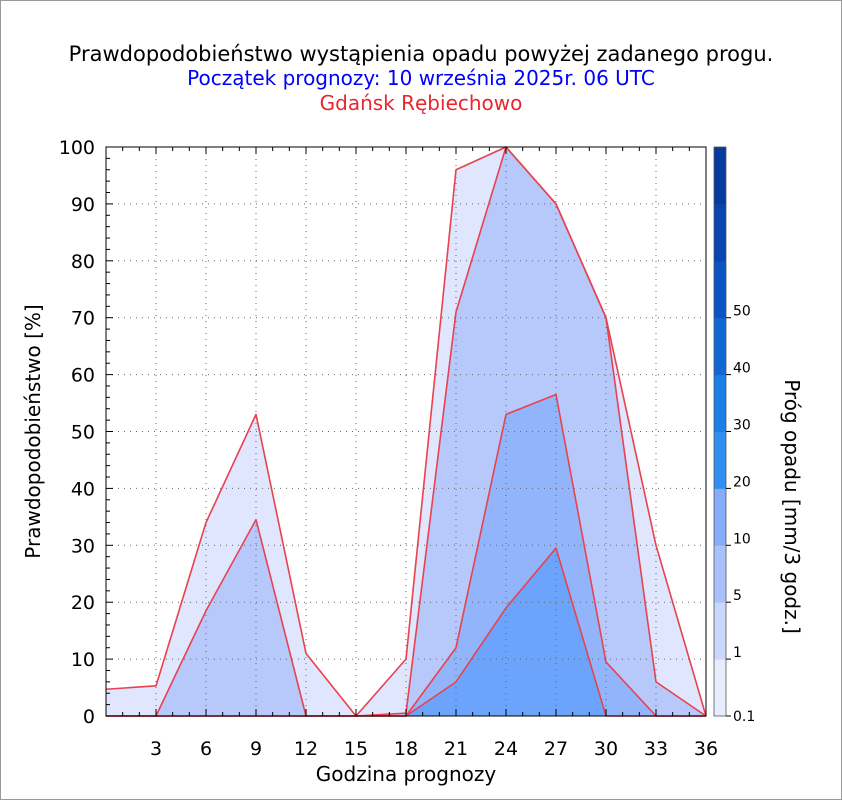  What do you see at coordinates (83, 433) in the screenshot?
I see `y-tick-label: 50` at bounding box center [83, 433].